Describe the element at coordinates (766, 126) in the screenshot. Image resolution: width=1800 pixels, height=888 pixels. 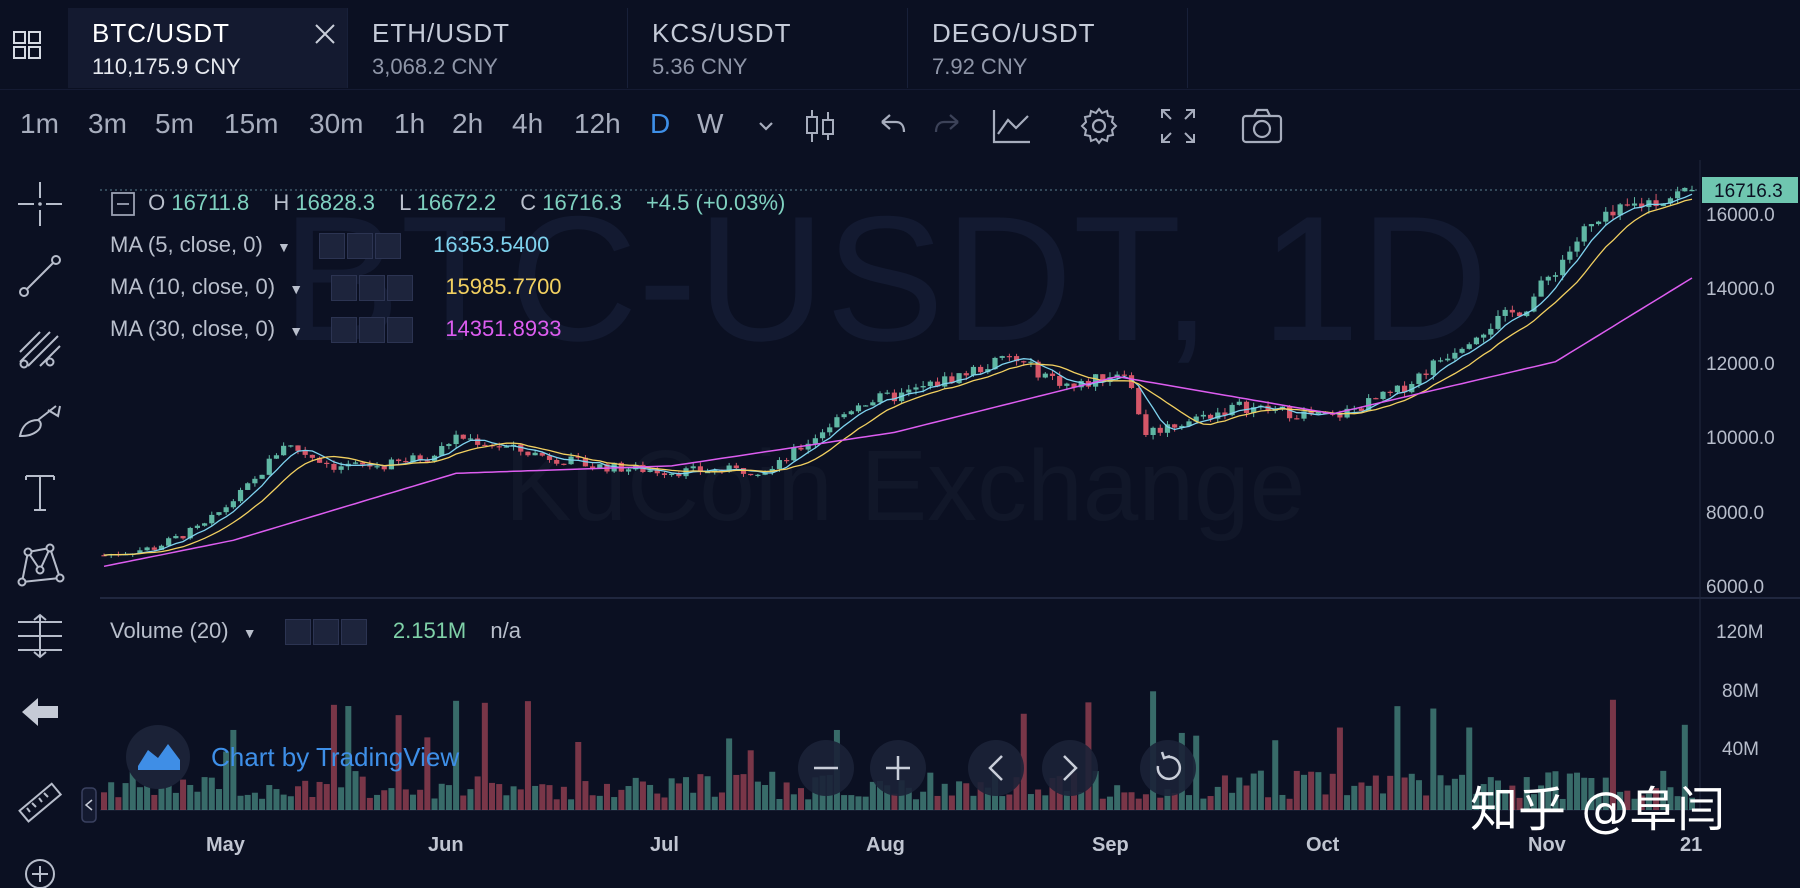
I see `chevron-down-icon` at that location.